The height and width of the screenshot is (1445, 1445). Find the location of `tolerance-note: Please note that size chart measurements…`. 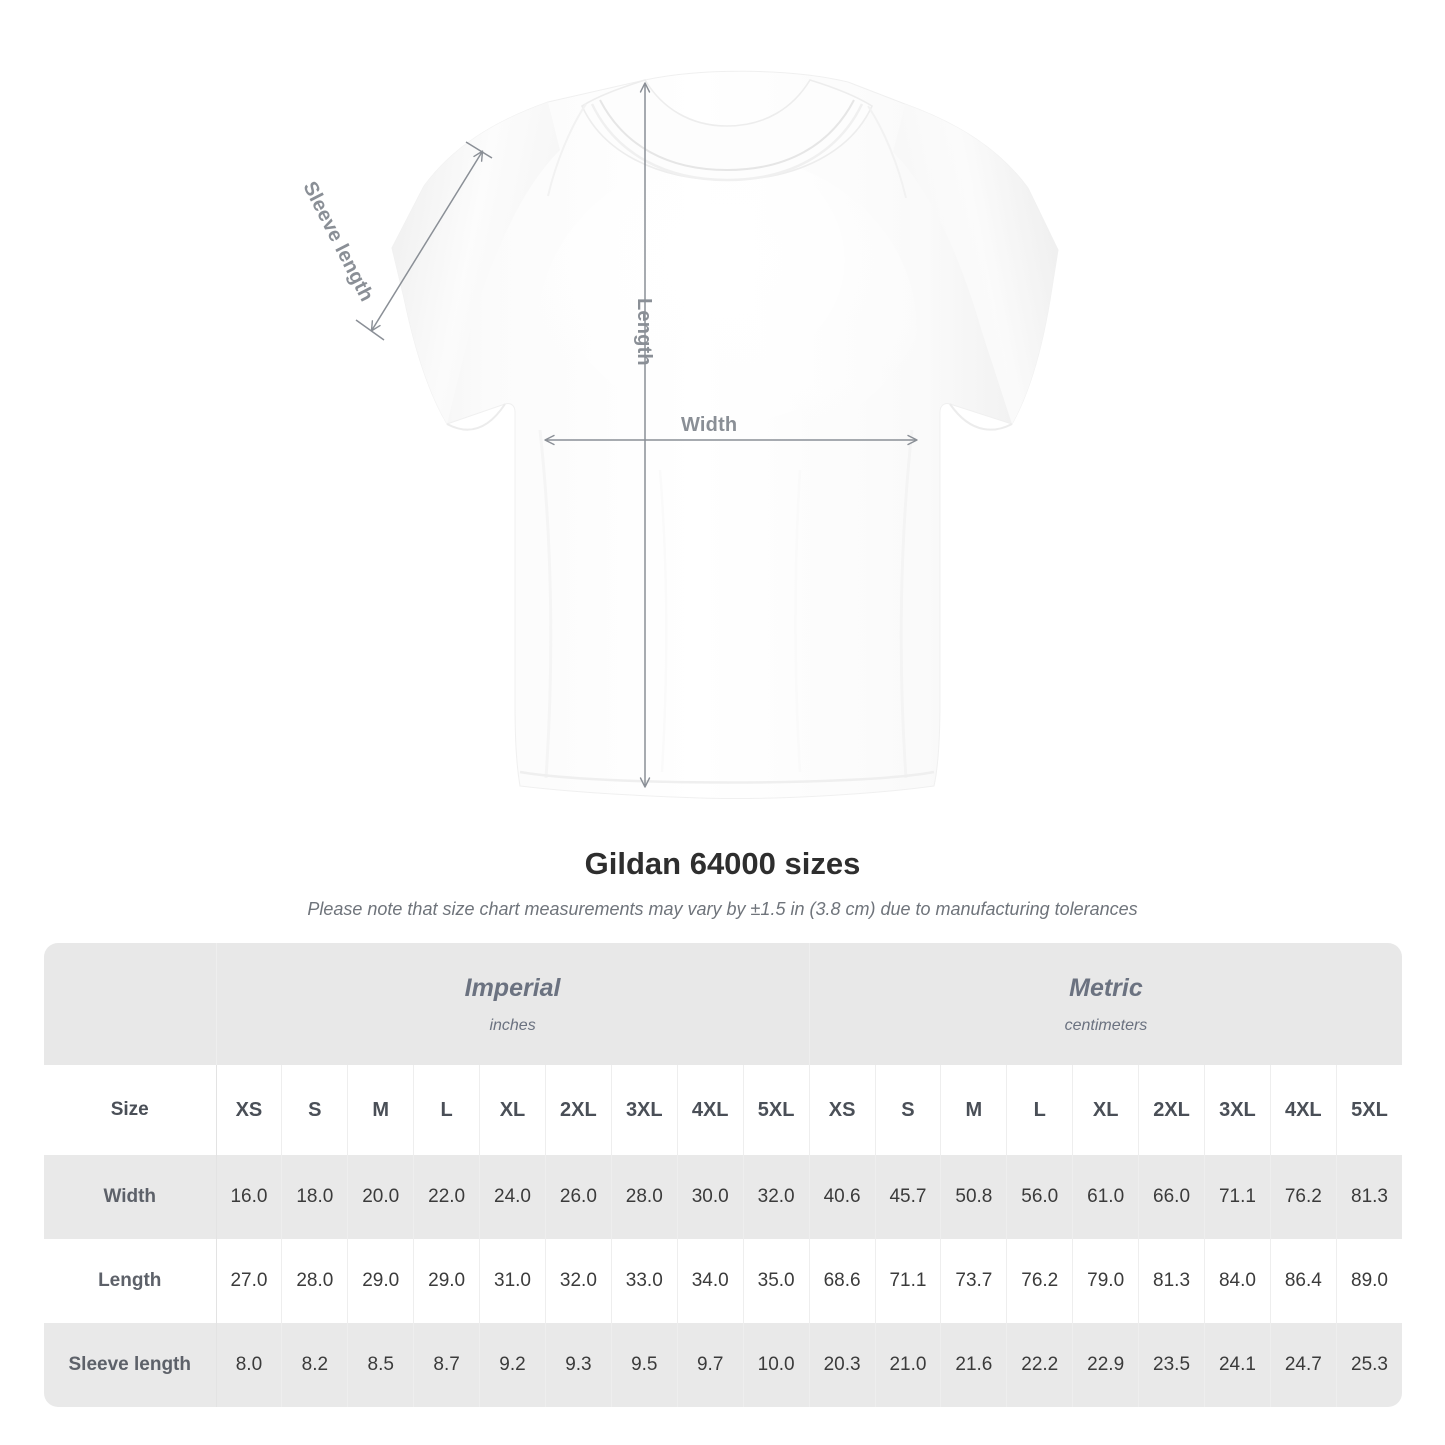

tolerance-note: Please note that size chart measurements… is located at coordinates (722, 909).